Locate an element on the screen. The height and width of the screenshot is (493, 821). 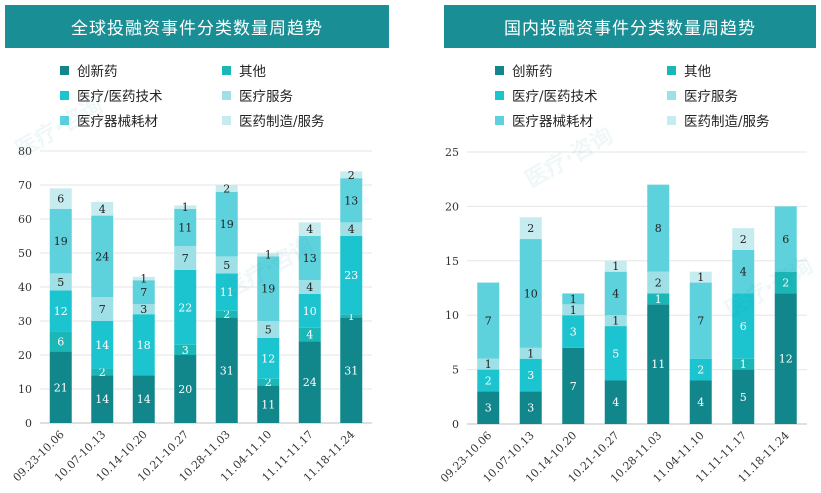
legend-item: 医疗服务 is located at coordinates (702, 95).